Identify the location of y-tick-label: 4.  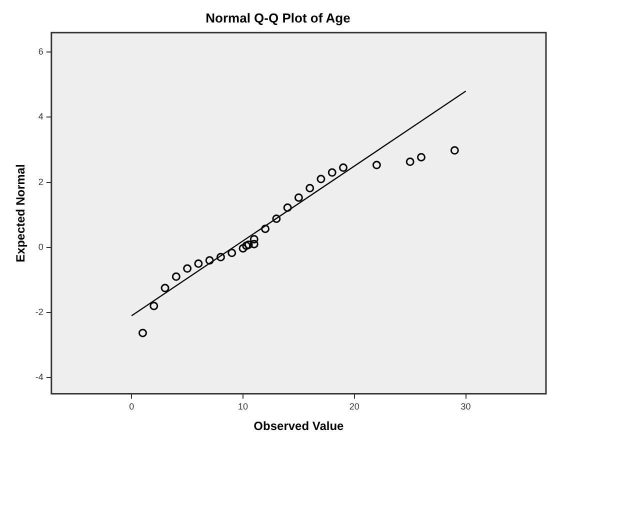
(41, 117).